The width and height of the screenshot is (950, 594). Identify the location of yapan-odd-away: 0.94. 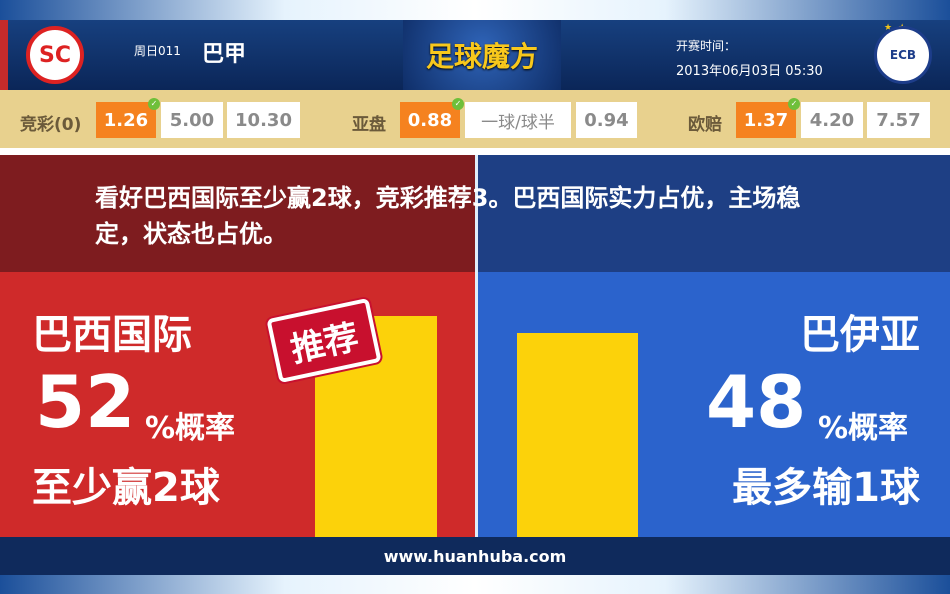
(606, 120).